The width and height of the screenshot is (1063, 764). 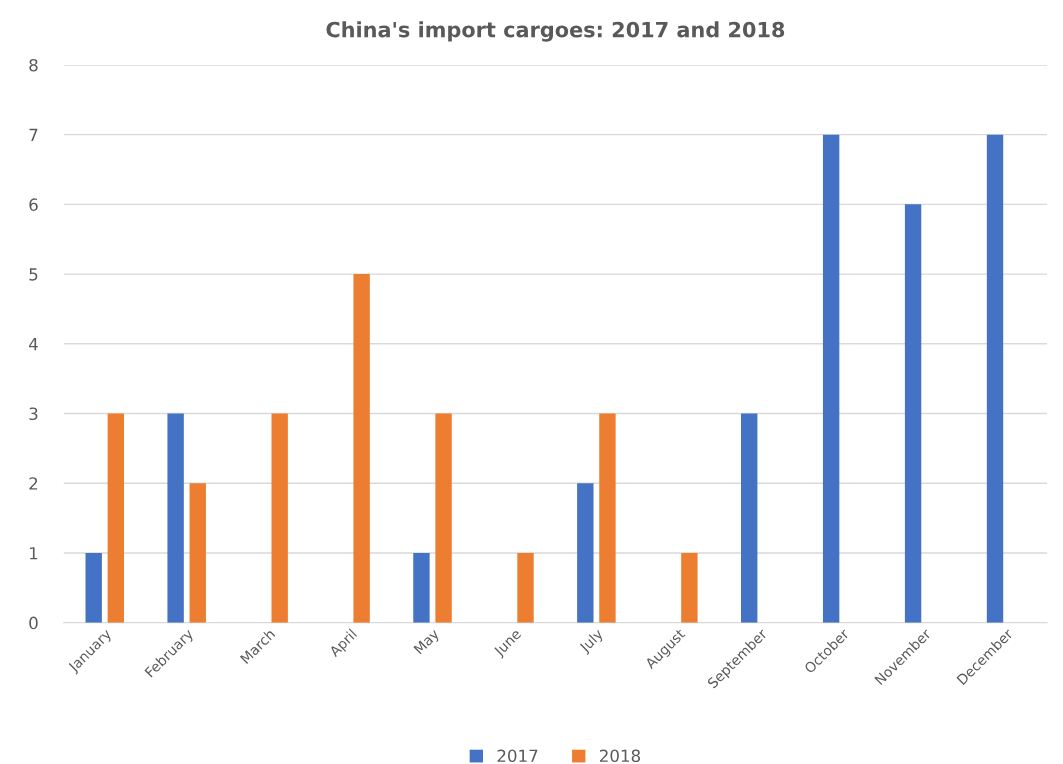 I want to click on y-tick-label: 2, so click(x=33, y=483).